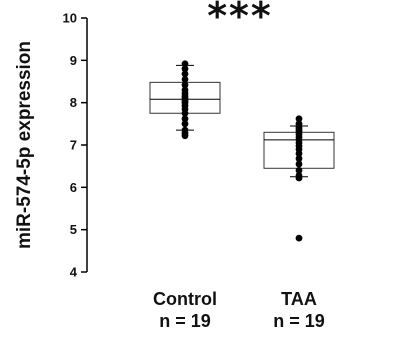 The image size is (413, 340). Describe the element at coordinates (299, 321) in the screenshot. I see `category-n-taa: n = 19` at that location.